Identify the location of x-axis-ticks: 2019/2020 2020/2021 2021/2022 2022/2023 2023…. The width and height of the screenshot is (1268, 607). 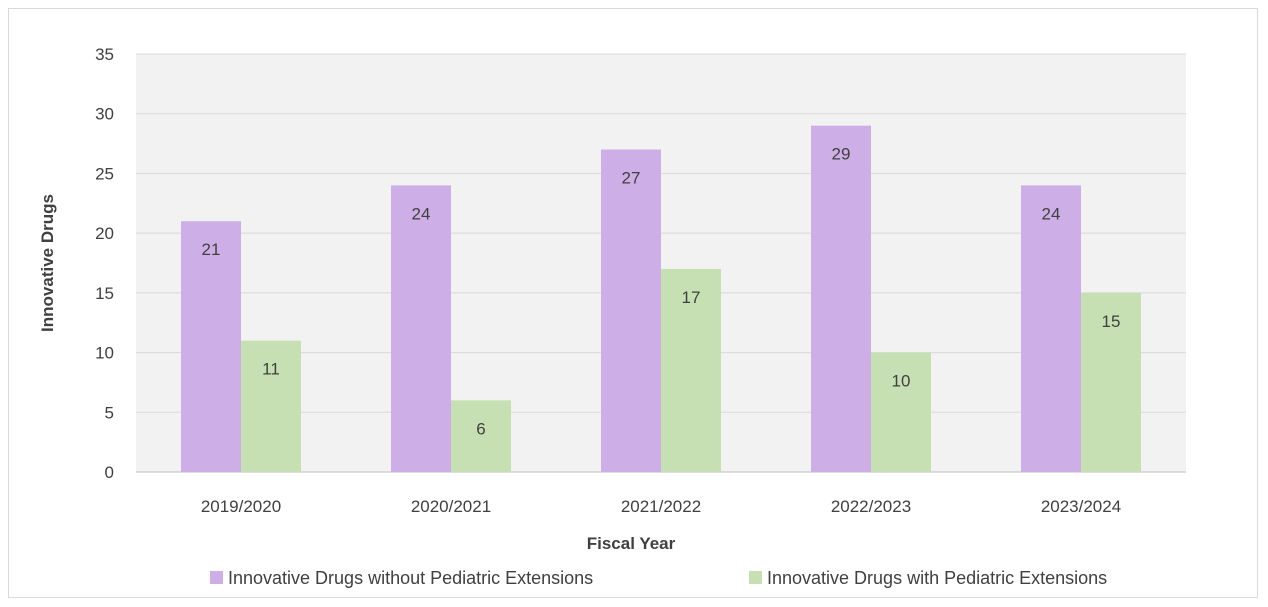
(661, 506).